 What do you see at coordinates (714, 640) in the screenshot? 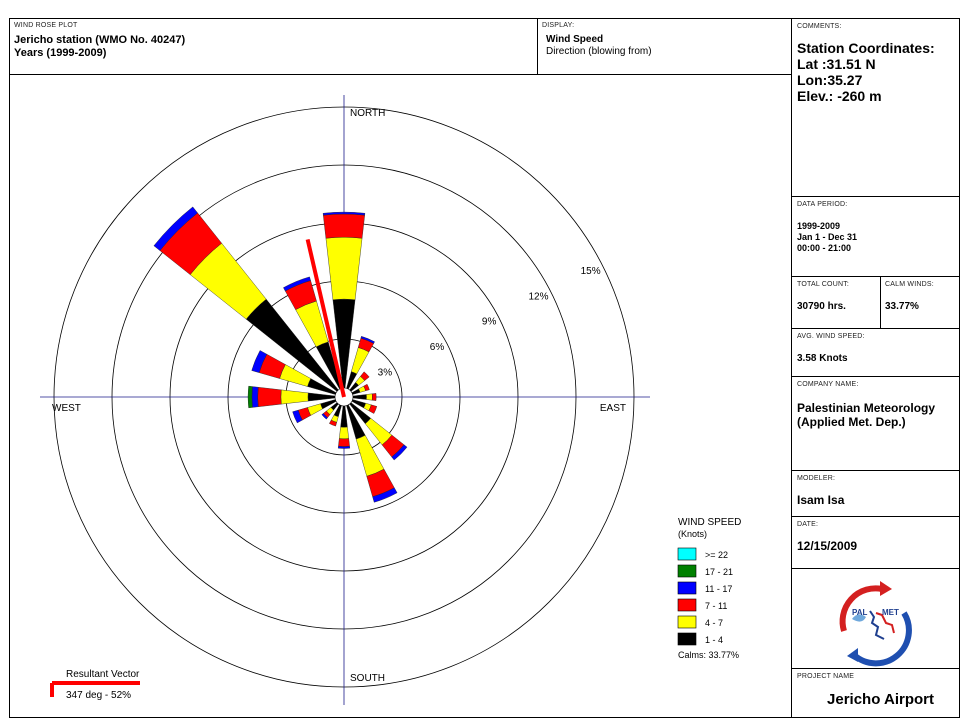
I see `legend-label: 1 - 4` at bounding box center [714, 640].